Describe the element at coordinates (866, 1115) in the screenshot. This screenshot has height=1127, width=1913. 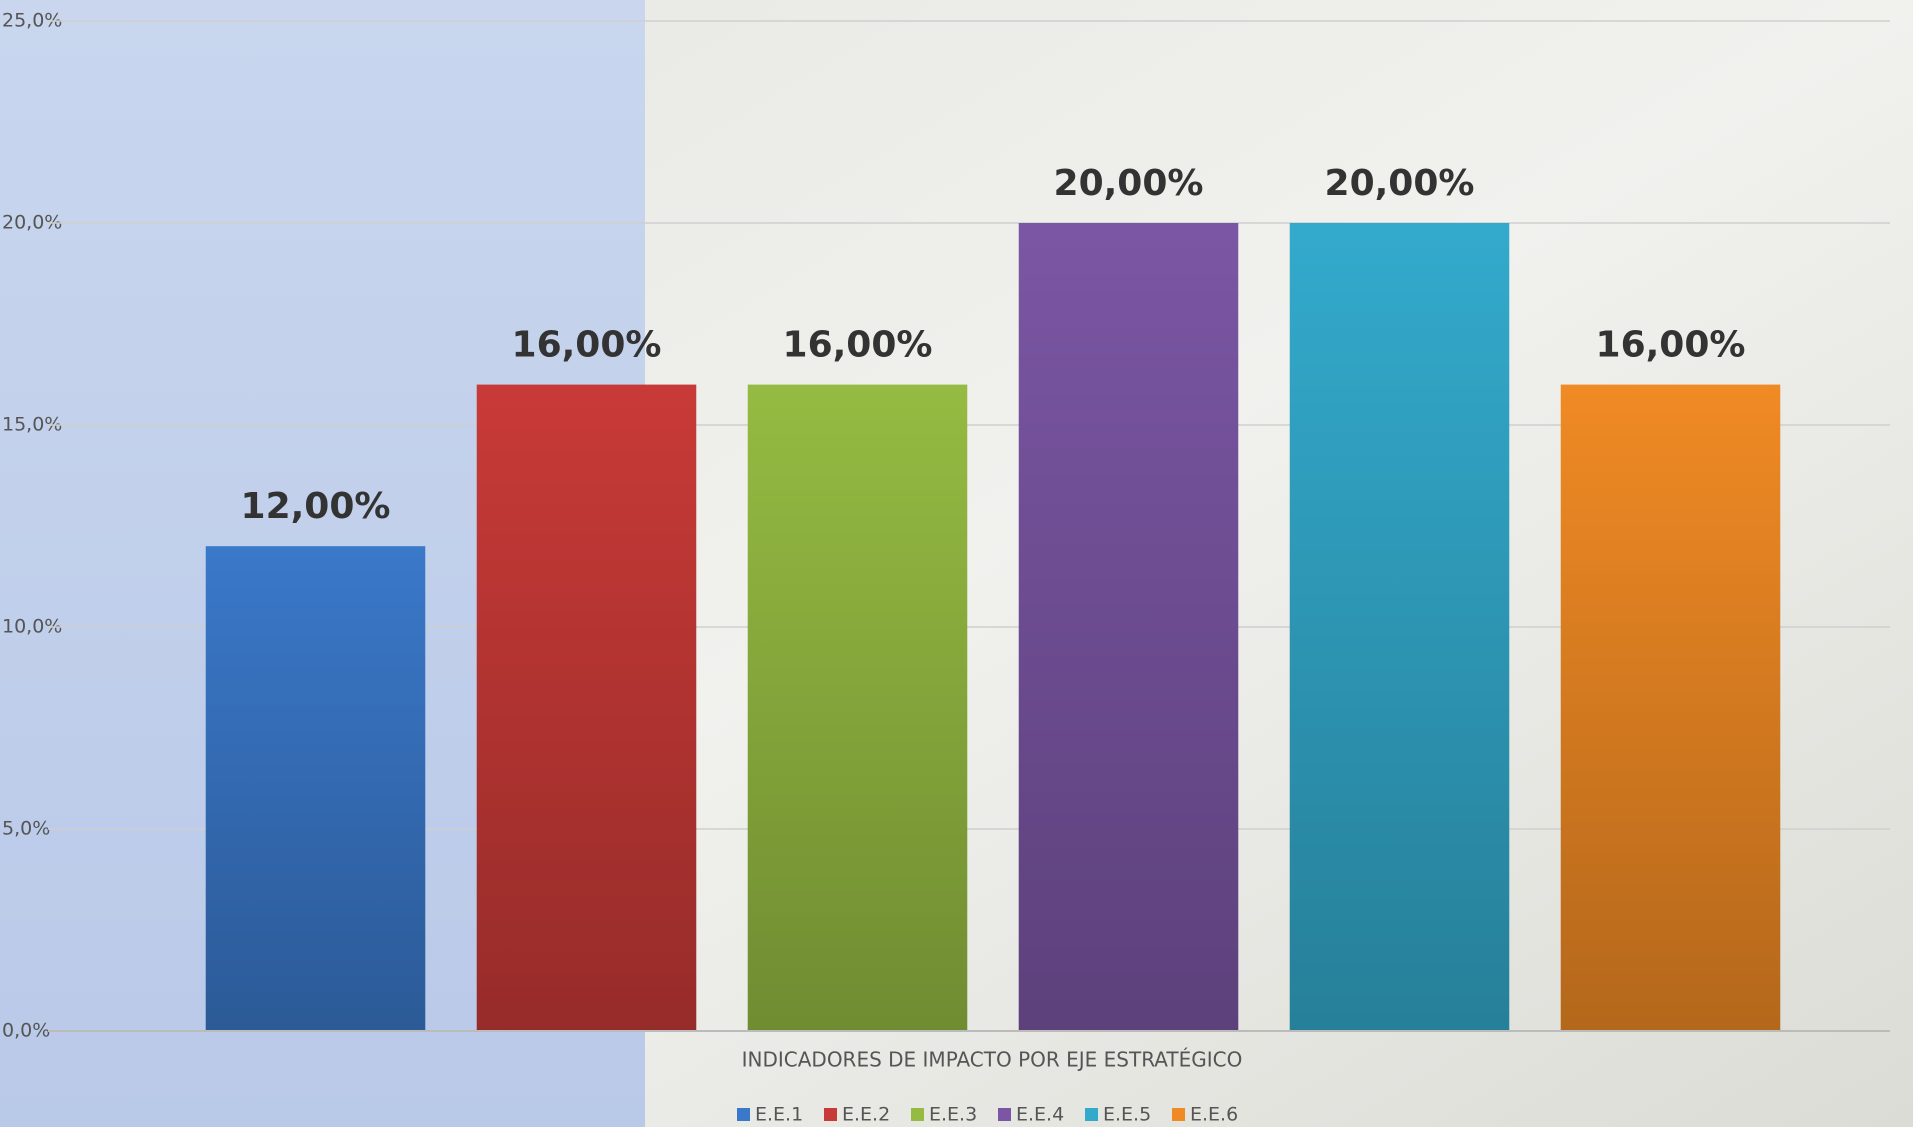
I see `legend-label: E.E.2` at that location.